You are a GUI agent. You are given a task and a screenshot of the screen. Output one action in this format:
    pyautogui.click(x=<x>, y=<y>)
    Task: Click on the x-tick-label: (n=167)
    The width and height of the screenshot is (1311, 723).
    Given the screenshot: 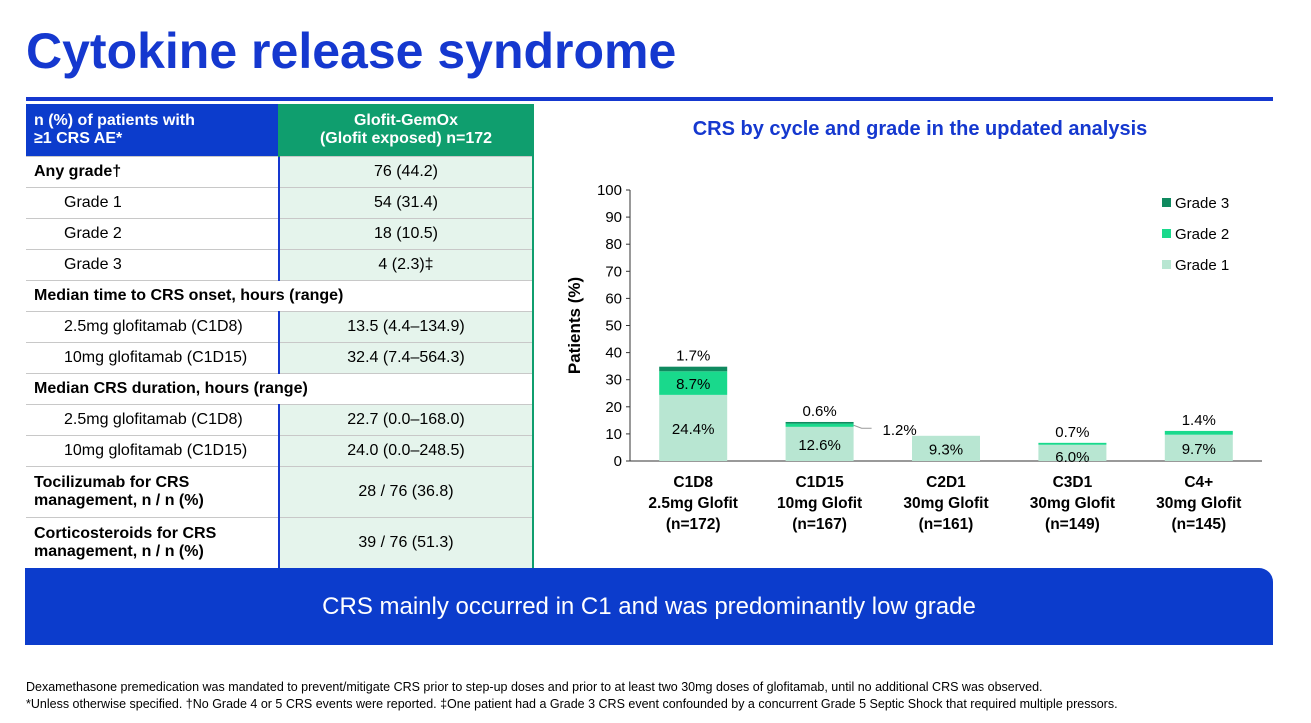 What is the action you would take?
    pyautogui.click(x=819, y=524)
    